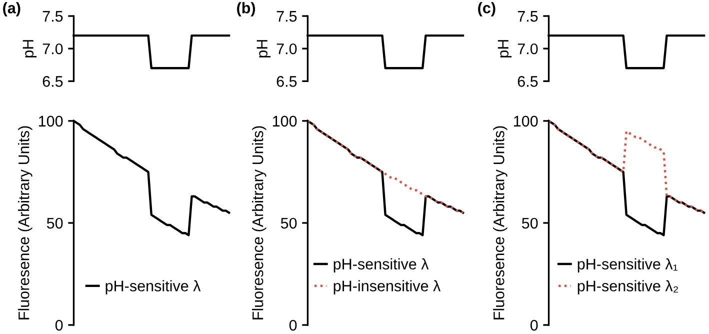 Image resolution: width=709 pixels, height=334 pixels. I want to click on chart-title: (b), so click(246, 9).